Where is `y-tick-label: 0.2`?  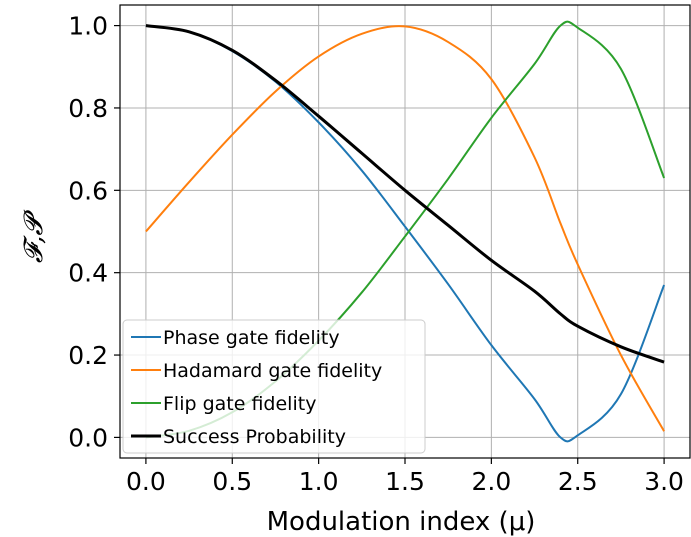 y-tick-label: 0.2 is located at coordinates (88, 355).